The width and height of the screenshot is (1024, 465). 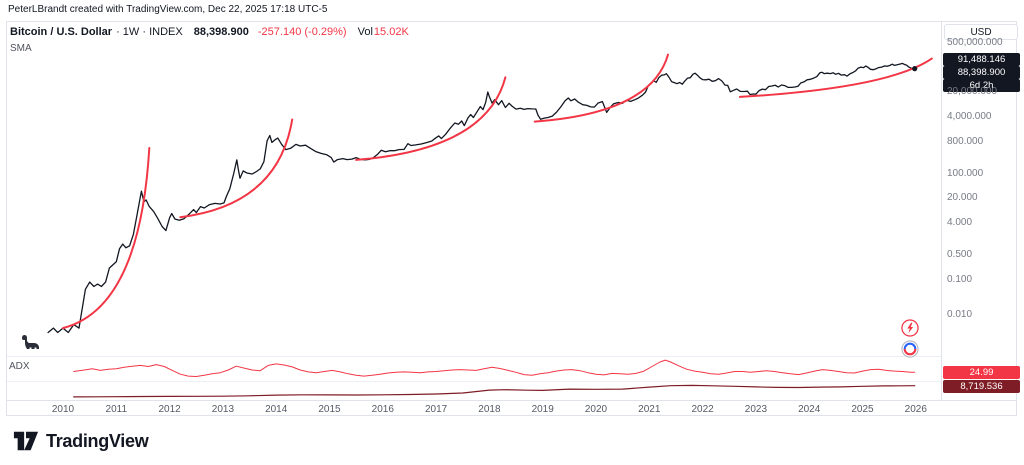 What do you see at coordinates (494, 391) in the screenshot?
I see `lower-indicator-line` at bounding box center [494, 391].